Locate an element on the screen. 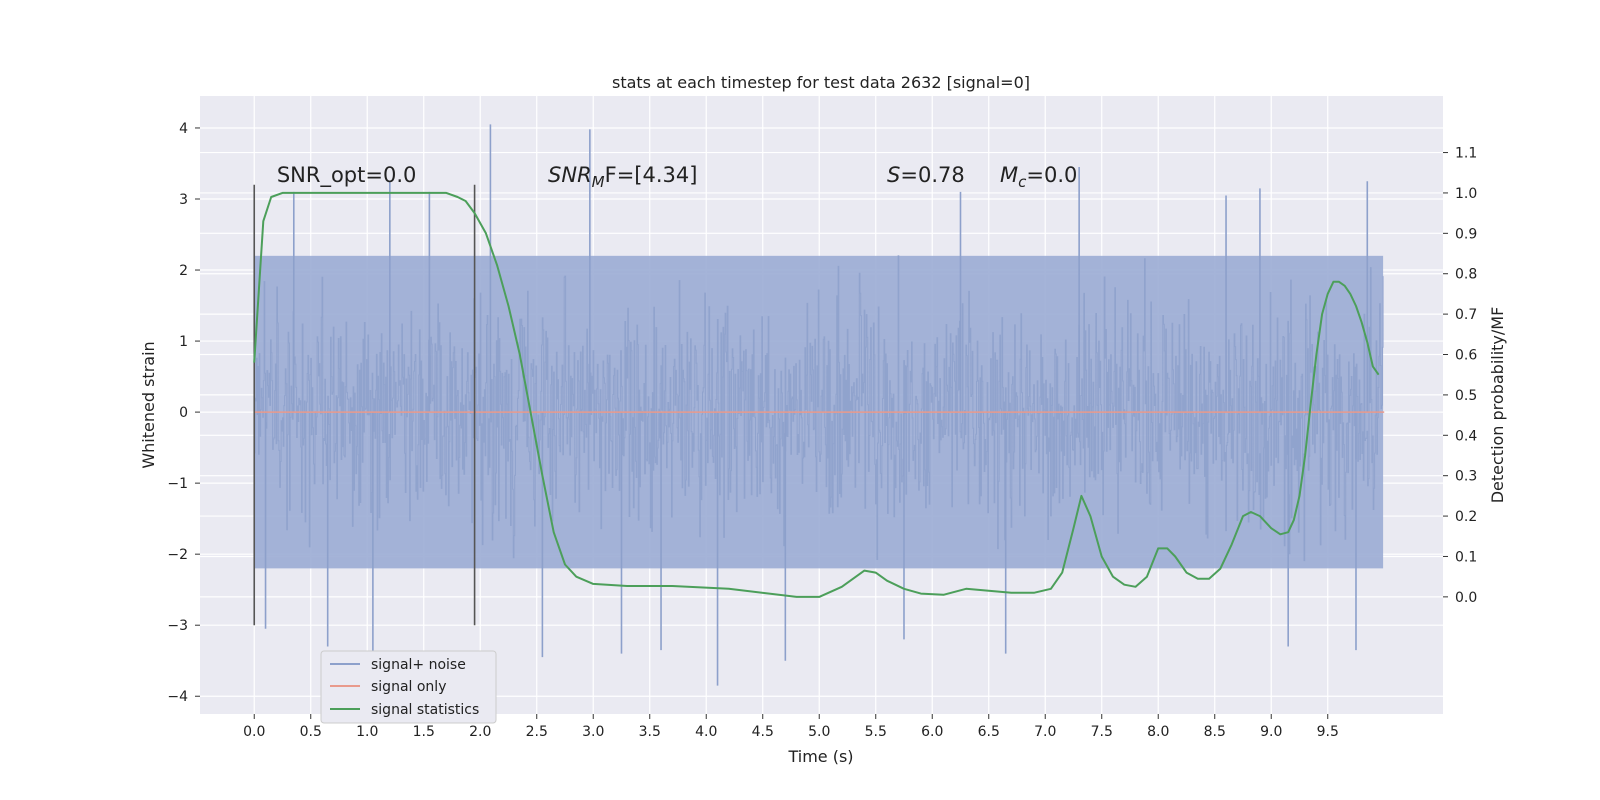  y-tick-label-3: 1 is located at coordinates (183, 342).